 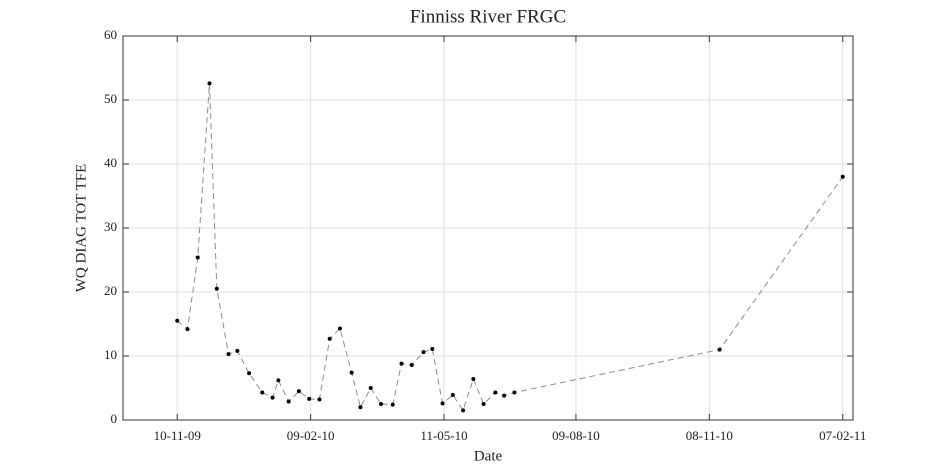 What do you see at coordinates (709, 435) in the screenshot?
I see `x-tick-label: 08-11-10` at bounding box center [709, 435].